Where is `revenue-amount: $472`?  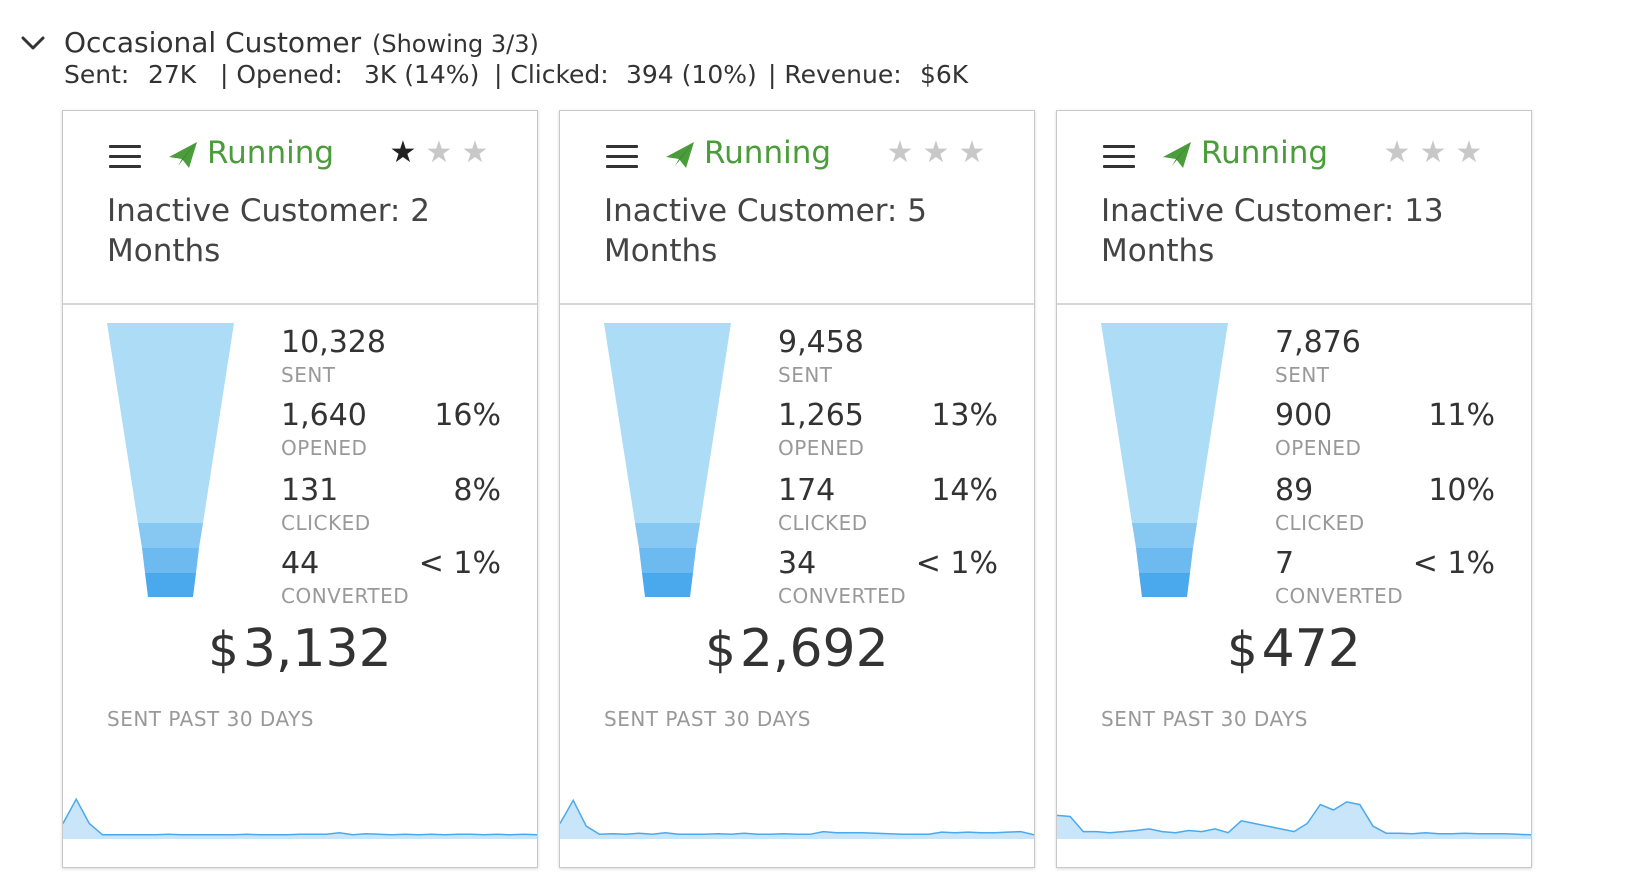 revenue-amount: $472 is located at coordinates (1294, 649).